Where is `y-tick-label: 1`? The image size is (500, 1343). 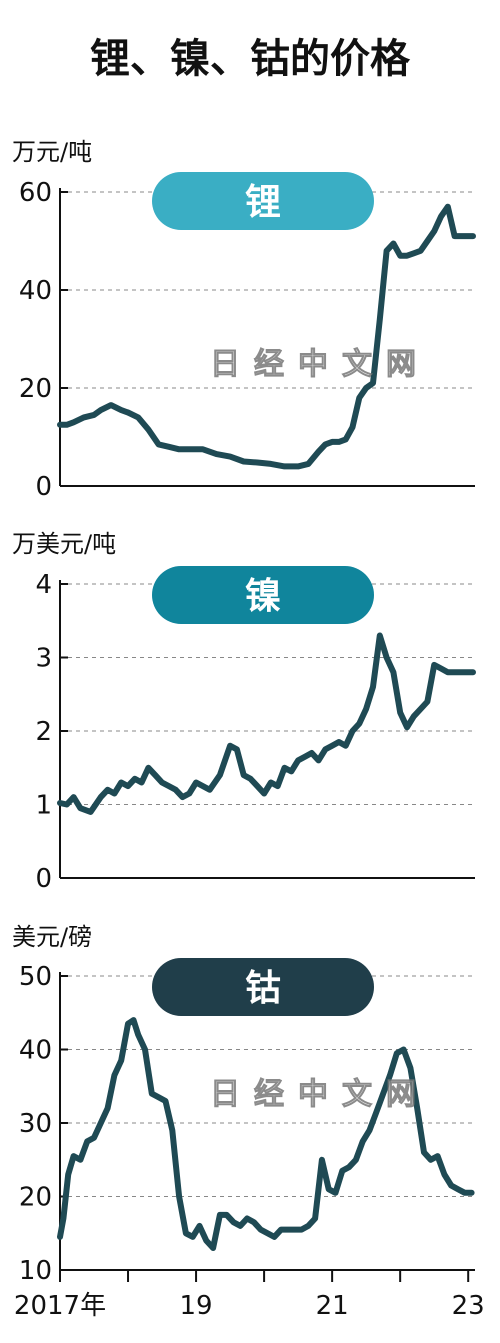 y-tick-label: 1 is located at coordinates (43, 806).